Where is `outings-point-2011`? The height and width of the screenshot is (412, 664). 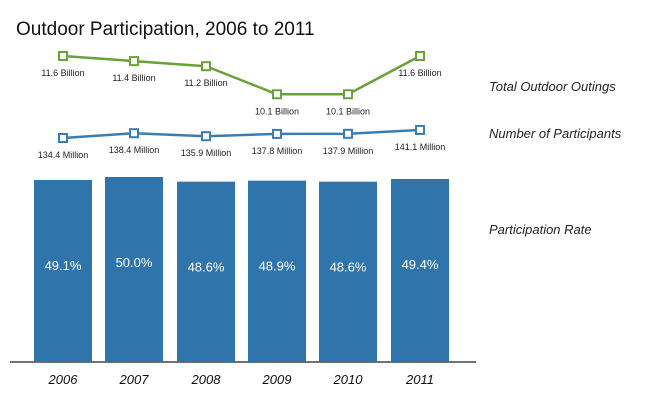 outings-point-2011 is located at coordinates (420, 56).